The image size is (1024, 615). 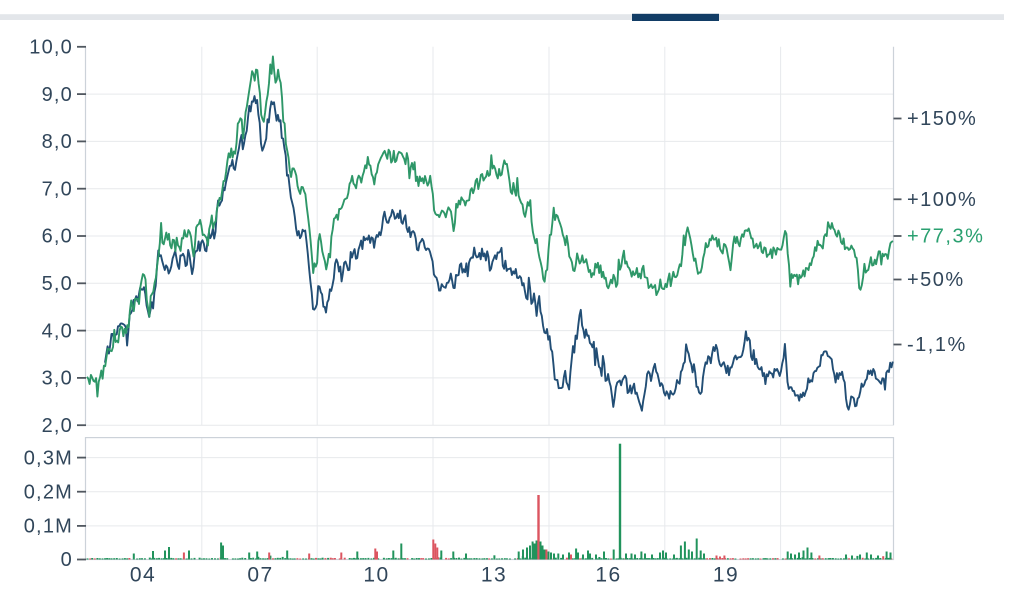 I want to click on svg-text: 04, so click(x=143, y=575).